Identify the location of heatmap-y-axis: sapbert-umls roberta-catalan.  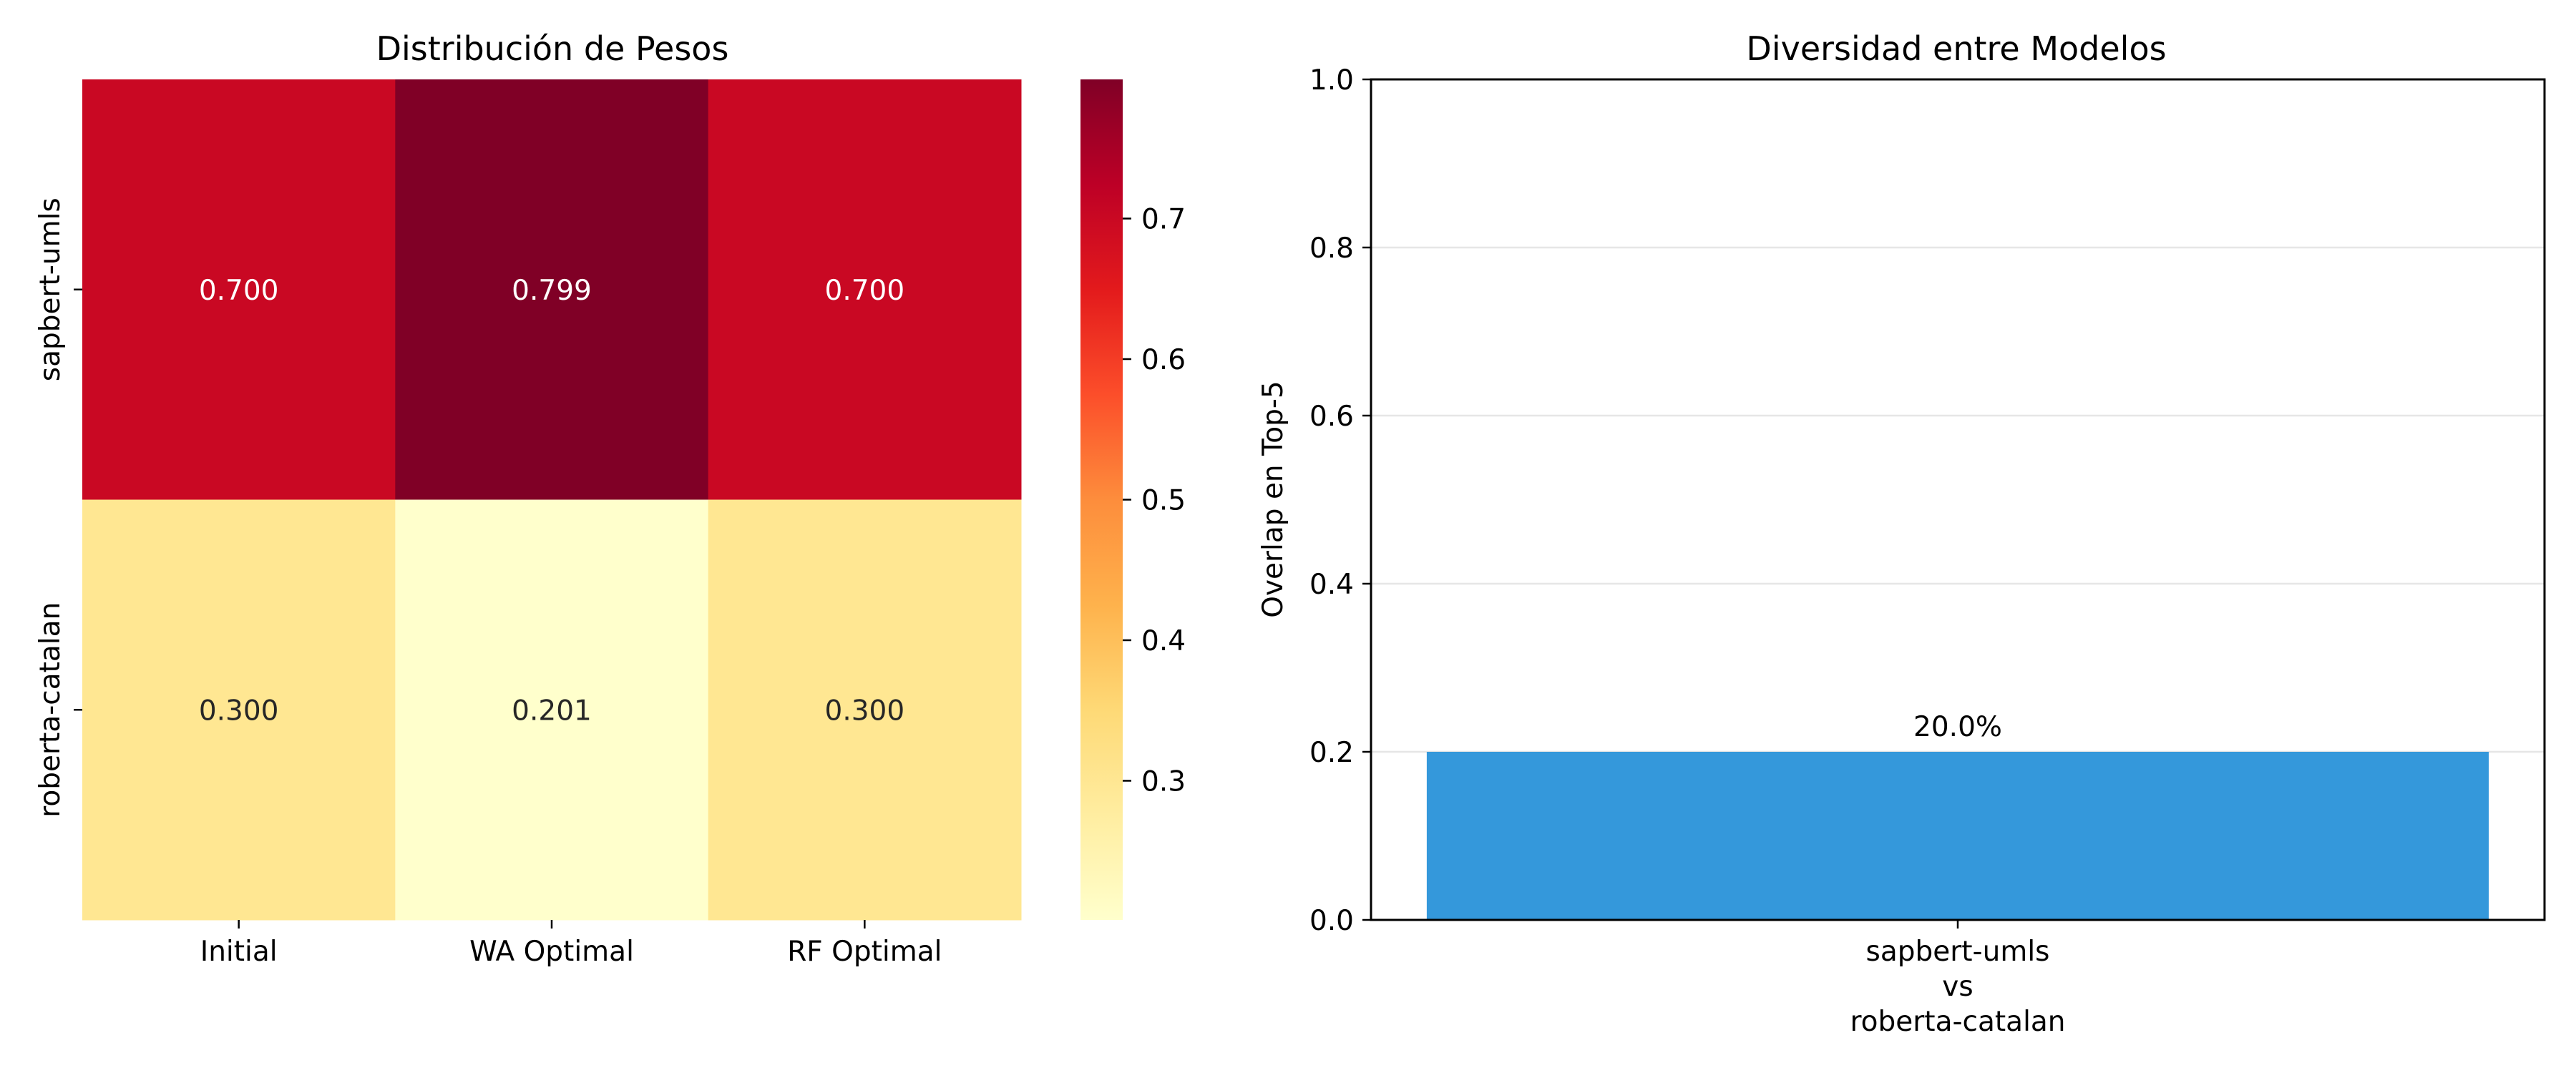
(58, 508).